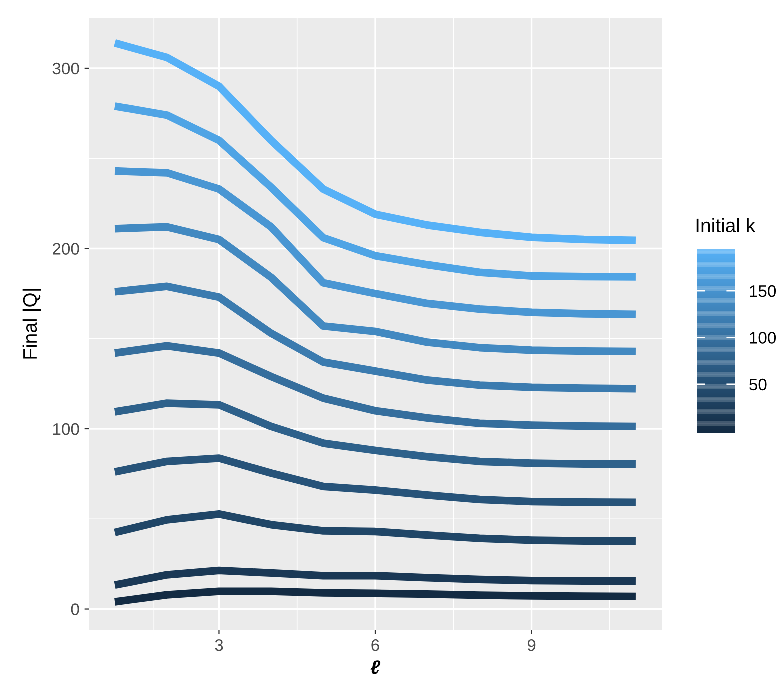  I want to click on x-tick-label: 6, so click(376, 645).